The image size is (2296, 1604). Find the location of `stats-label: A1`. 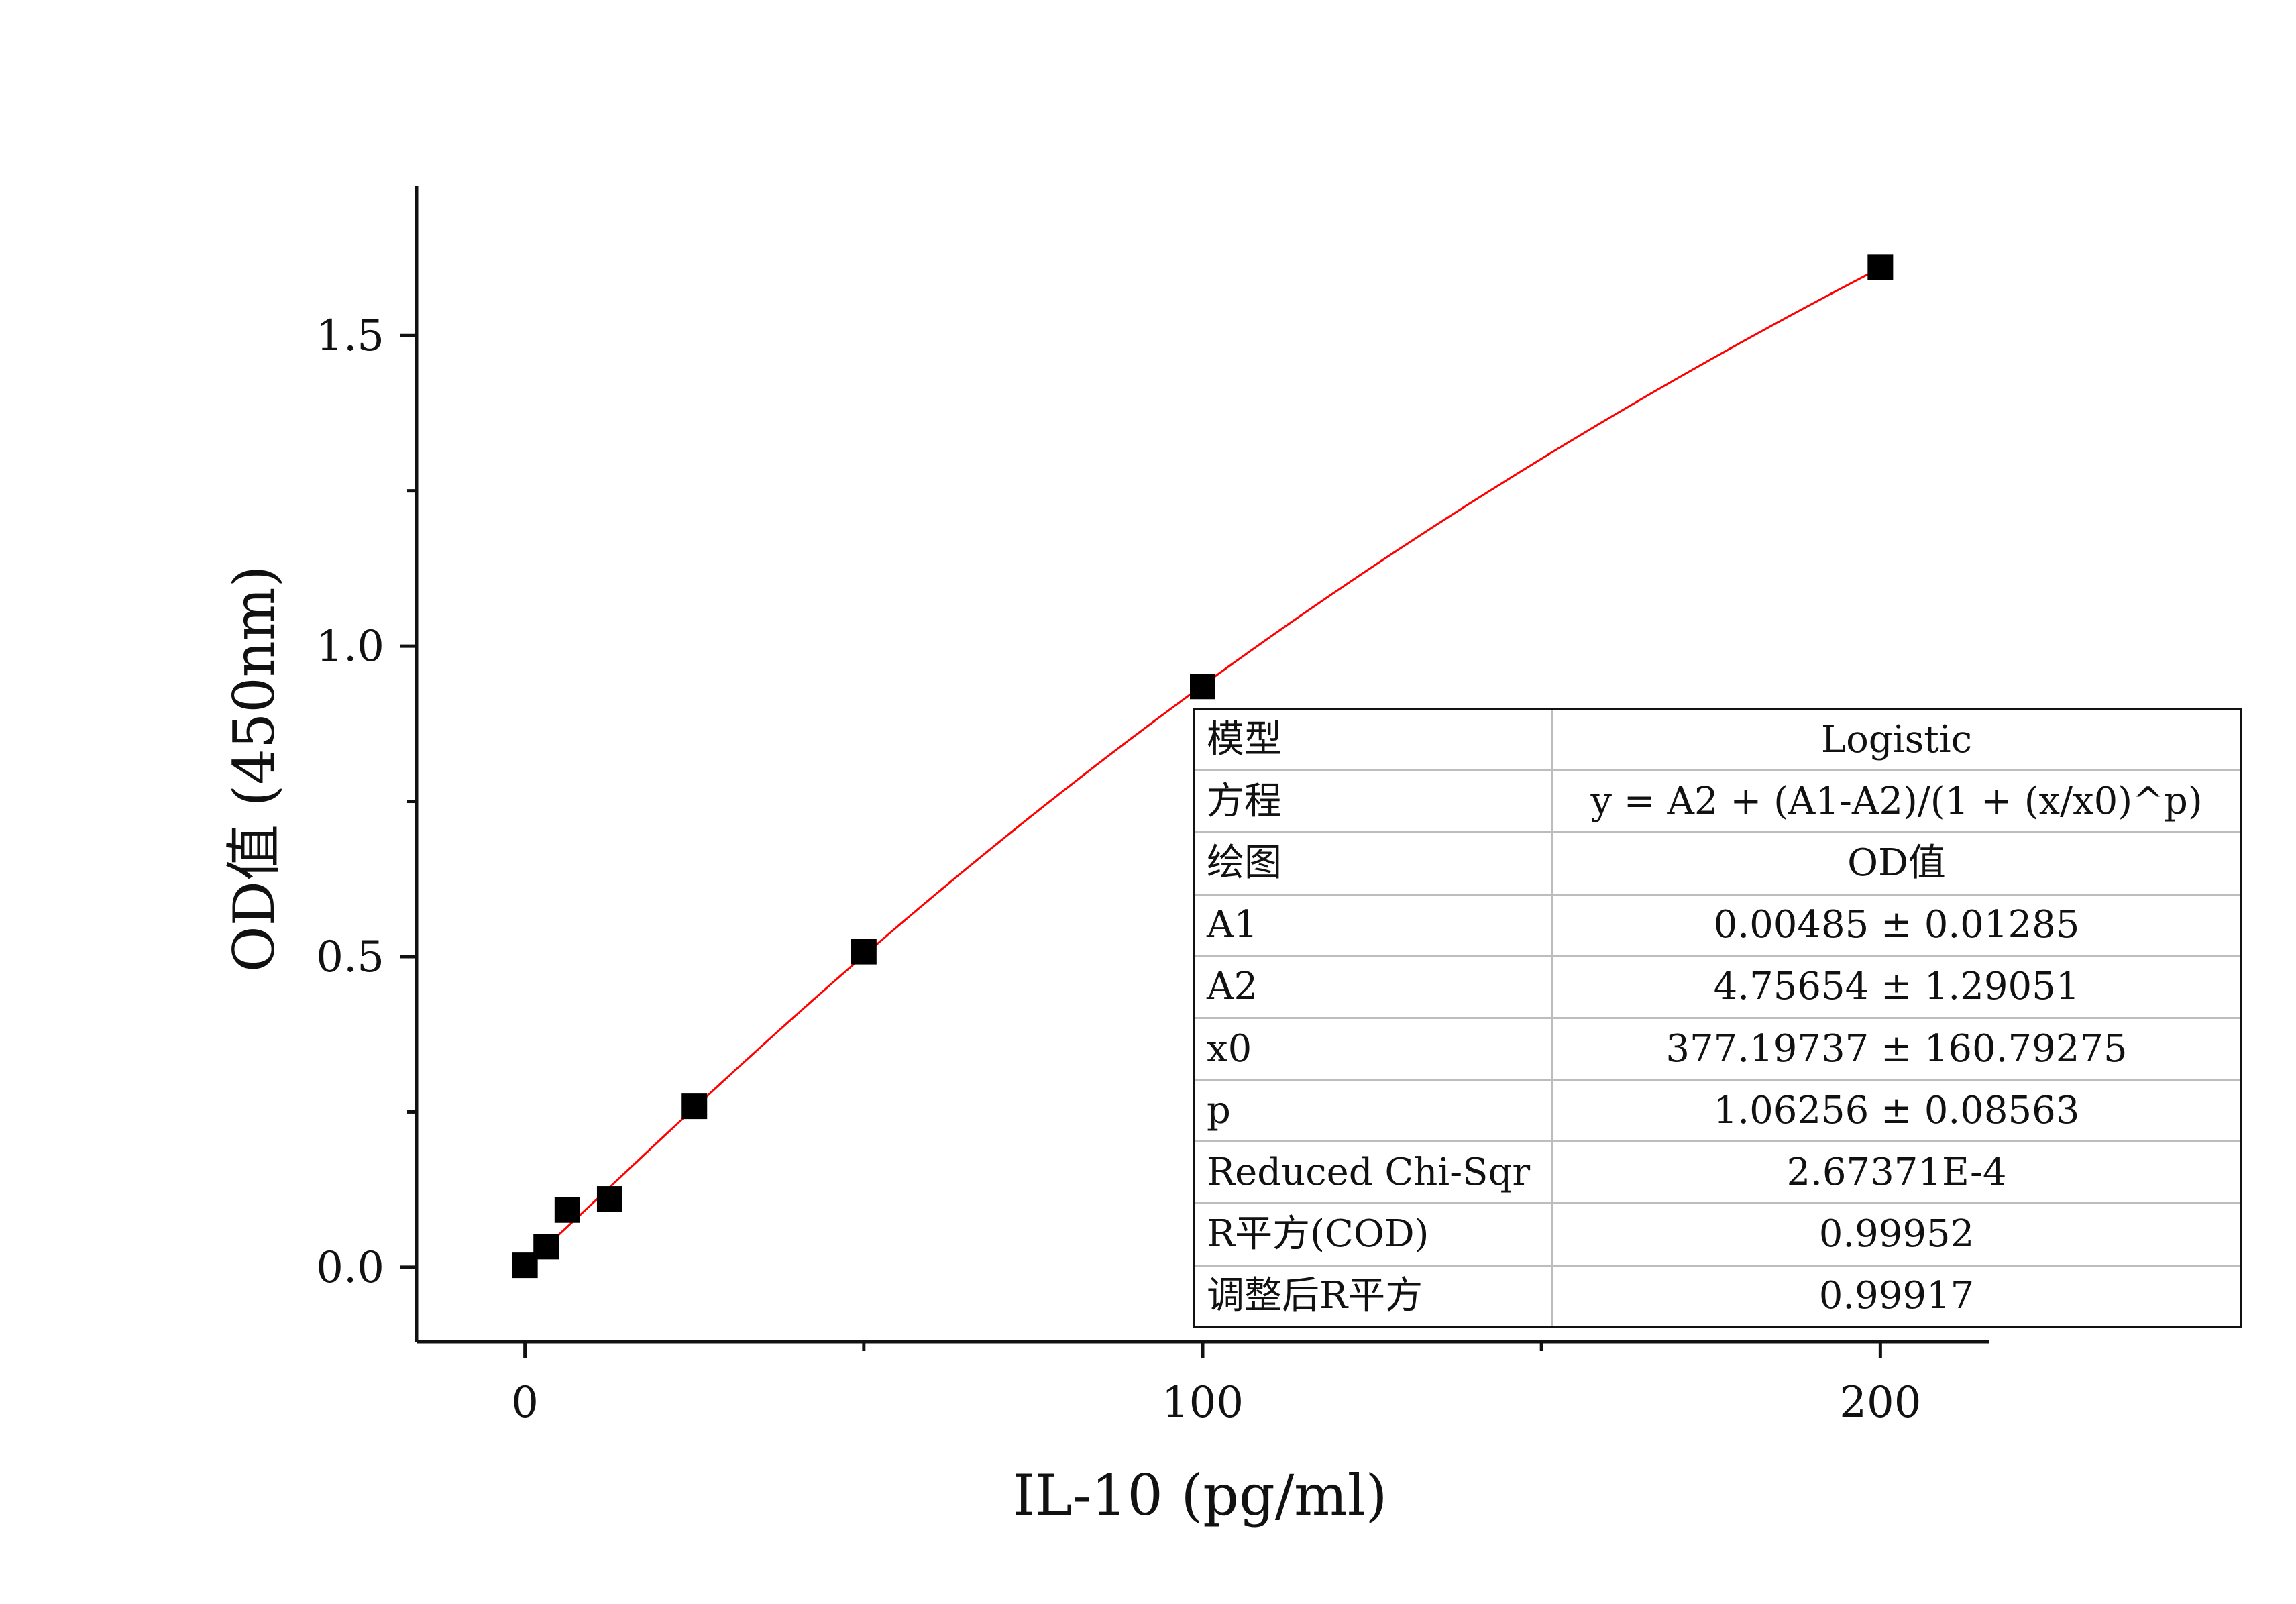

stats-label: A1 is located at coordinates (1374, 925).